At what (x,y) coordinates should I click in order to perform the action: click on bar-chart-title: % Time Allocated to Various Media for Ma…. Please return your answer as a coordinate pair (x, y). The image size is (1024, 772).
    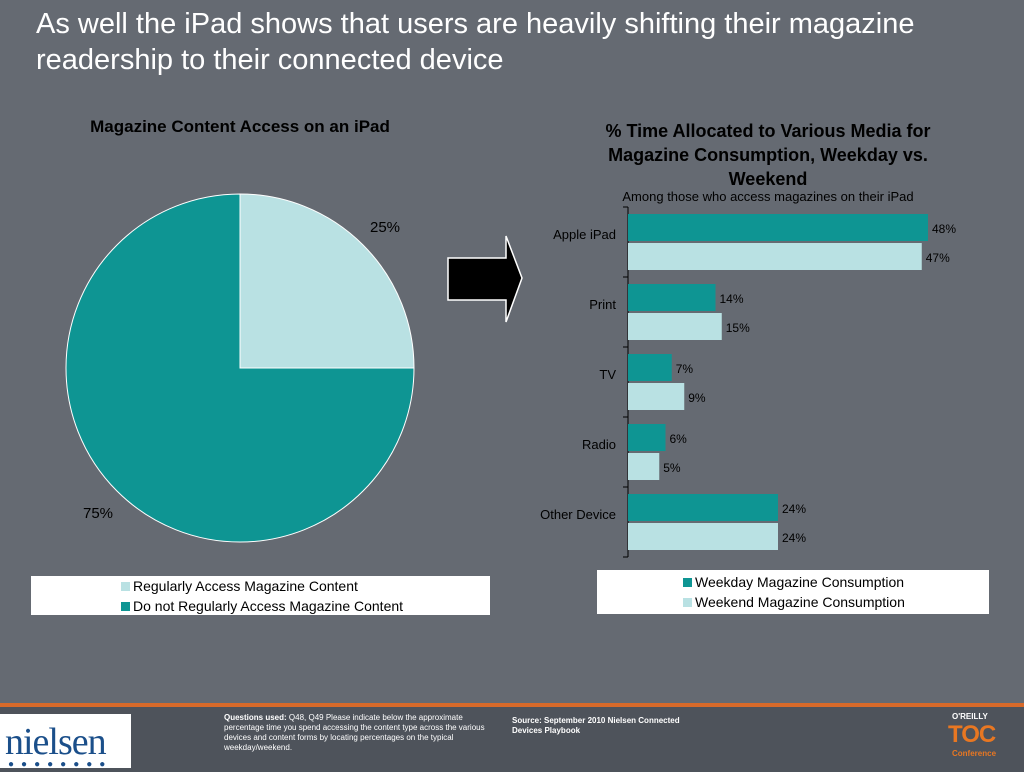
    Looking at the image, I should click on (768, 155).